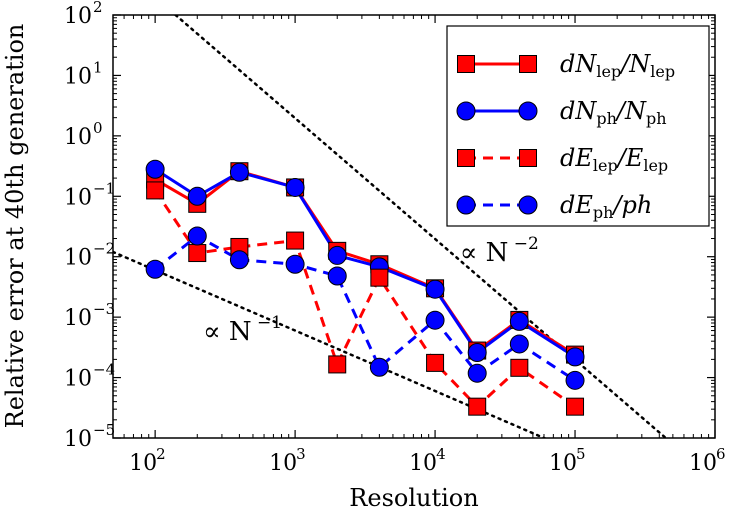  I want to click on x-tick-exponent: 6, so click(721, 454).